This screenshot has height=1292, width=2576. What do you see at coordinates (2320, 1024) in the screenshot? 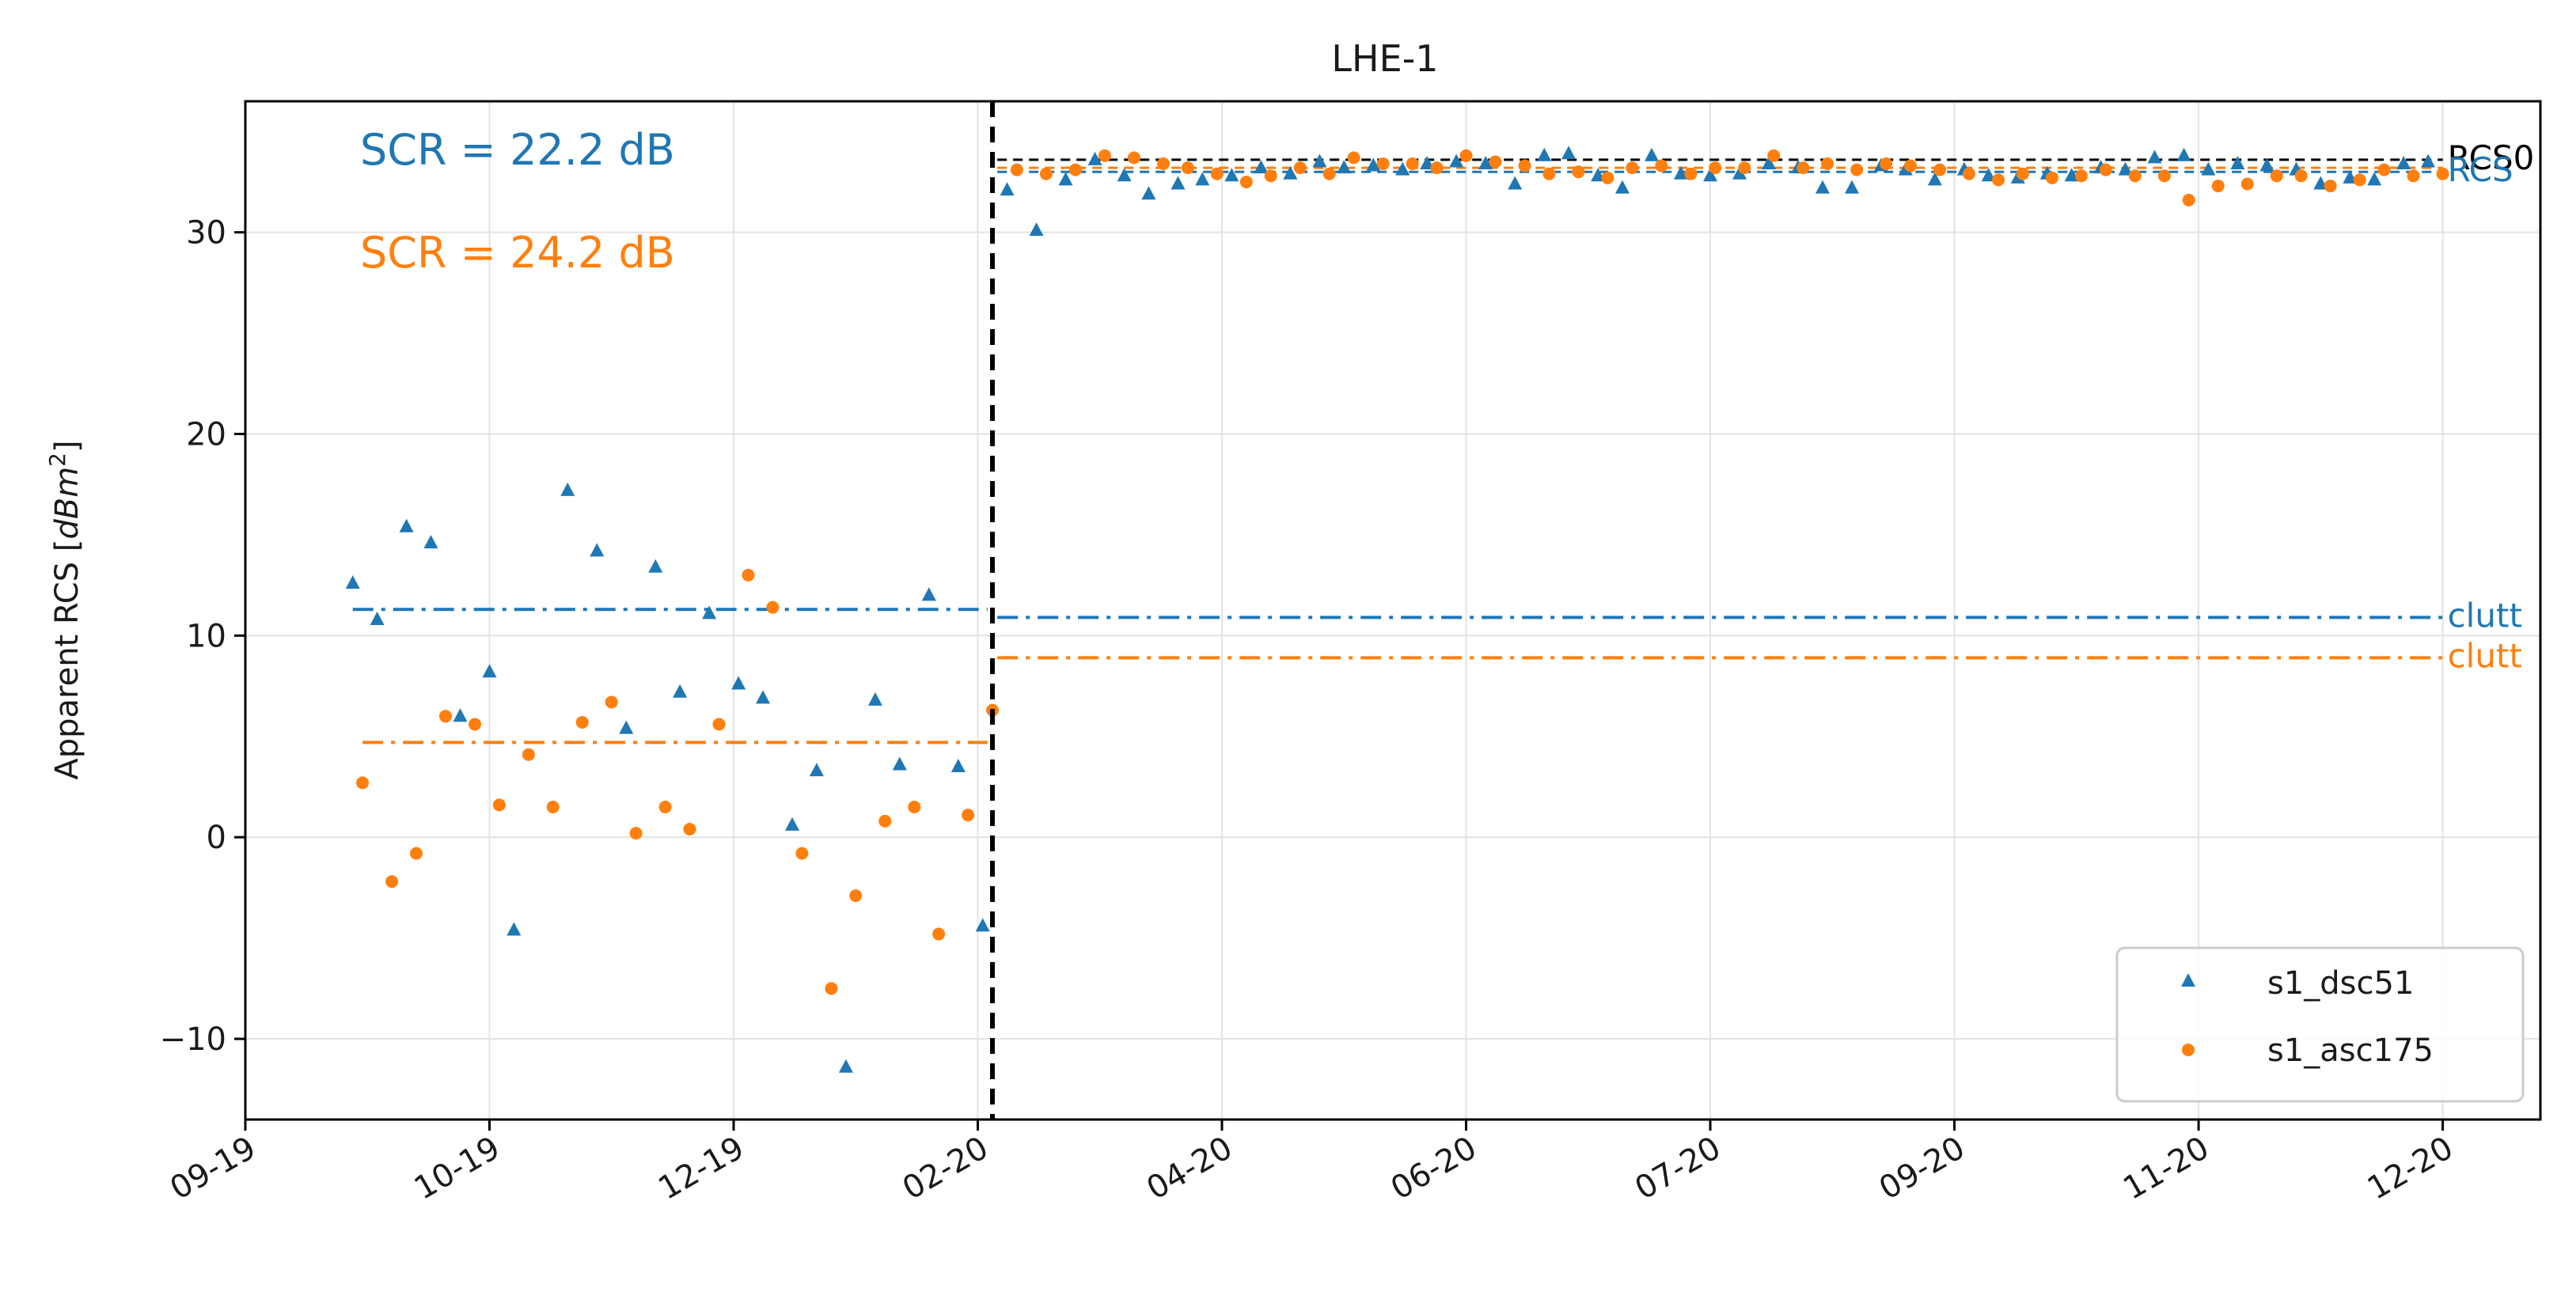
I see `legend: s1_dsc51 s1_asc175` at bounding box center [2320, 1024].